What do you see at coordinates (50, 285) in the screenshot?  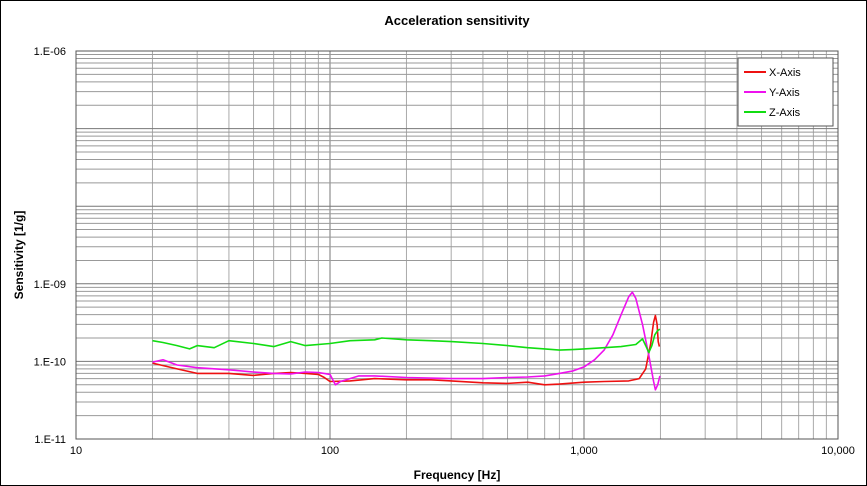 I see `y-tick-label: 1.E-09` at bounding box center [50, 285].